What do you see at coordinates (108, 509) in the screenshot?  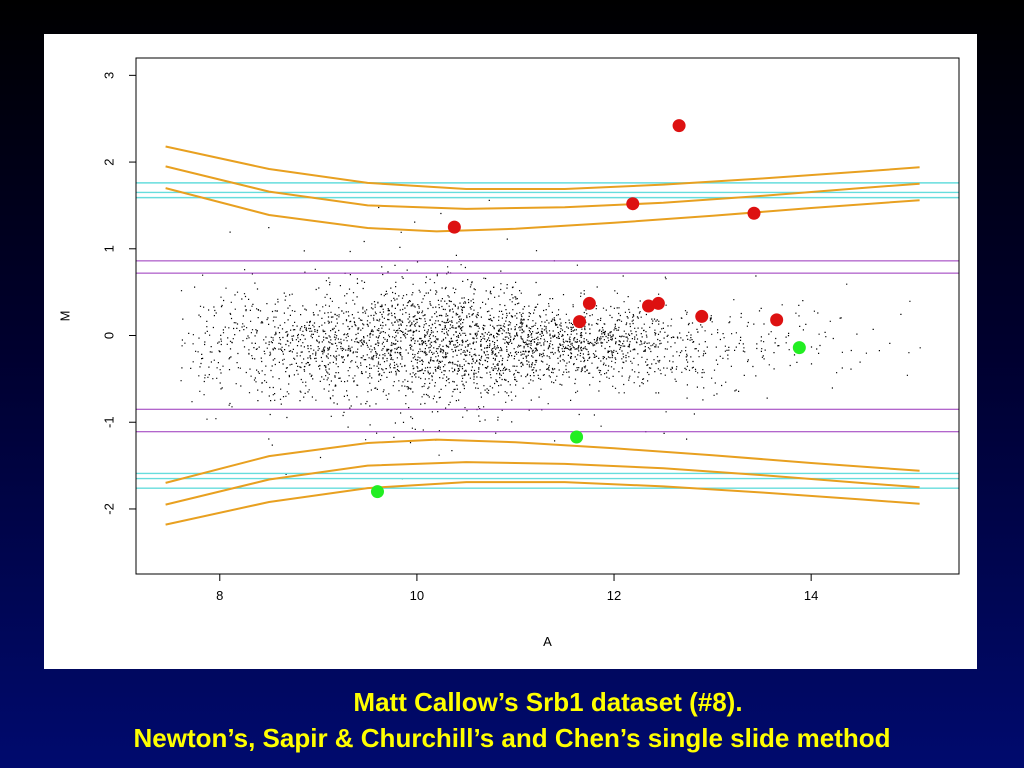 I see `y-tick-label--2: -2` at bounding box center [108, 509].